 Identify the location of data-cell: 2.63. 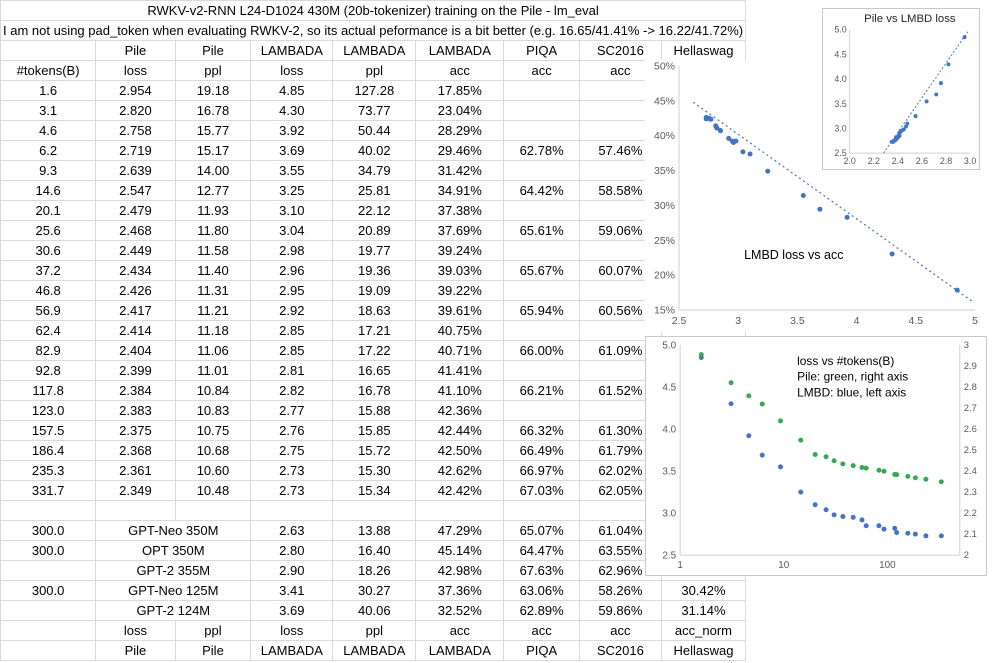
(292, 530).